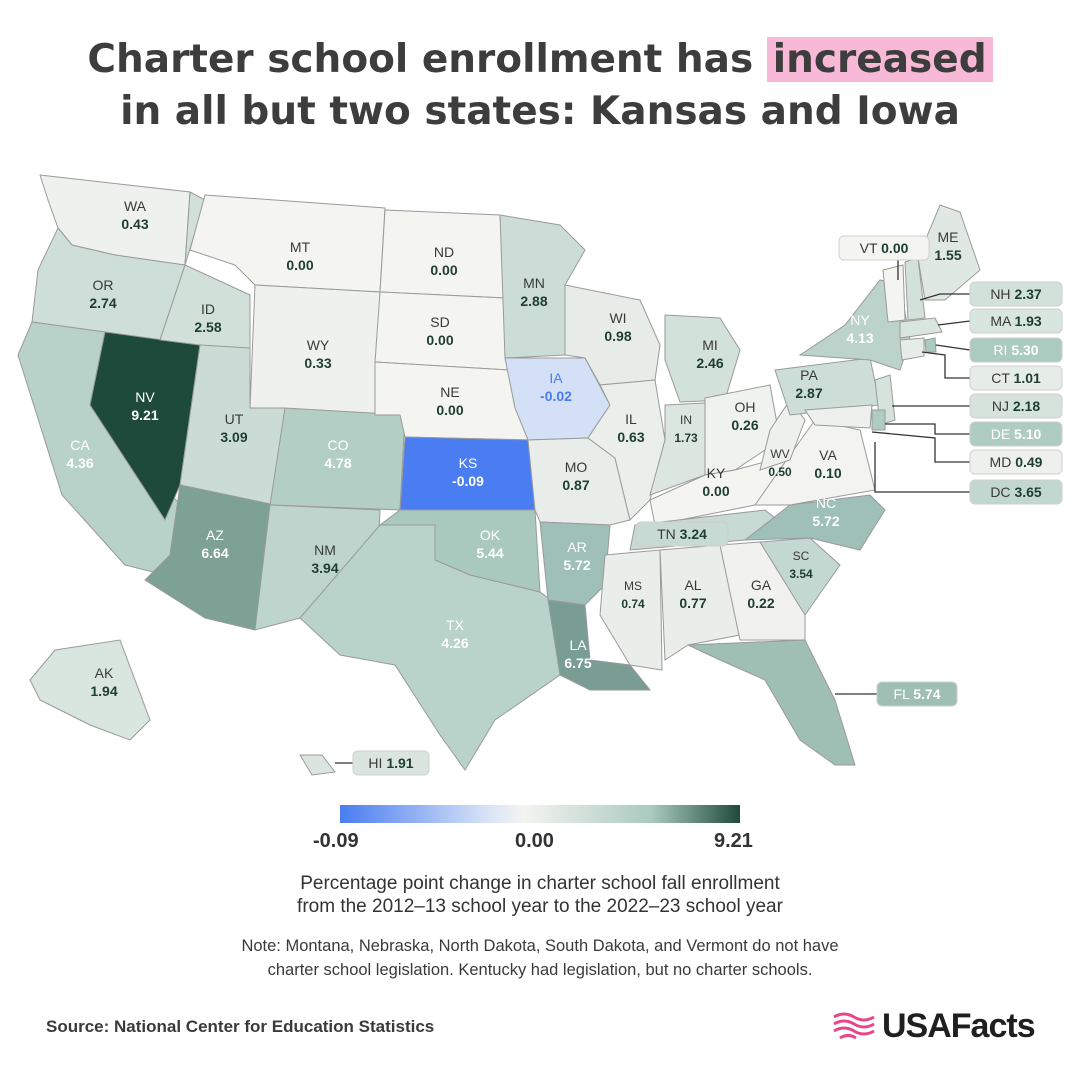 This screenshot has height=1080, width=1080. What do you see at coordinates (617, 318) in the screenshot?
I see `state-label-wi: WI` at bounding box center [617, 318].